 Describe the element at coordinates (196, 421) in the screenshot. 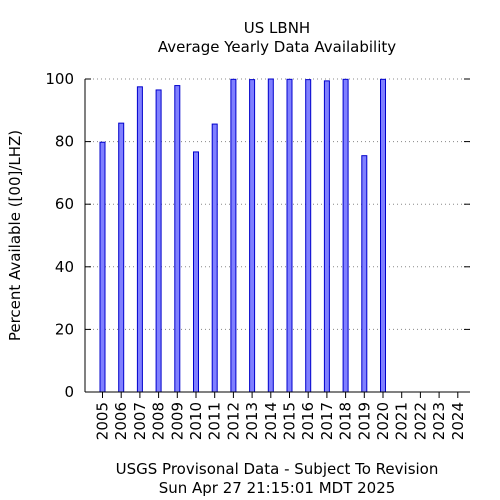

I see `x-tick-label: 2010` at that location.